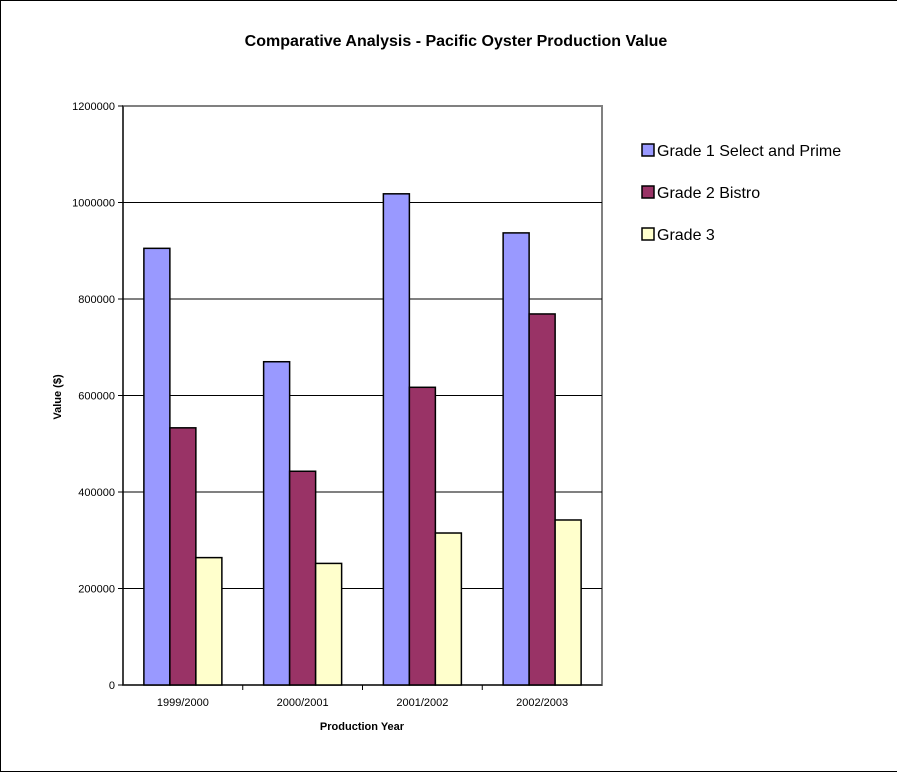 The image size is (897, 772). I want to click on y-tick-label: 0, so click(112, 686).